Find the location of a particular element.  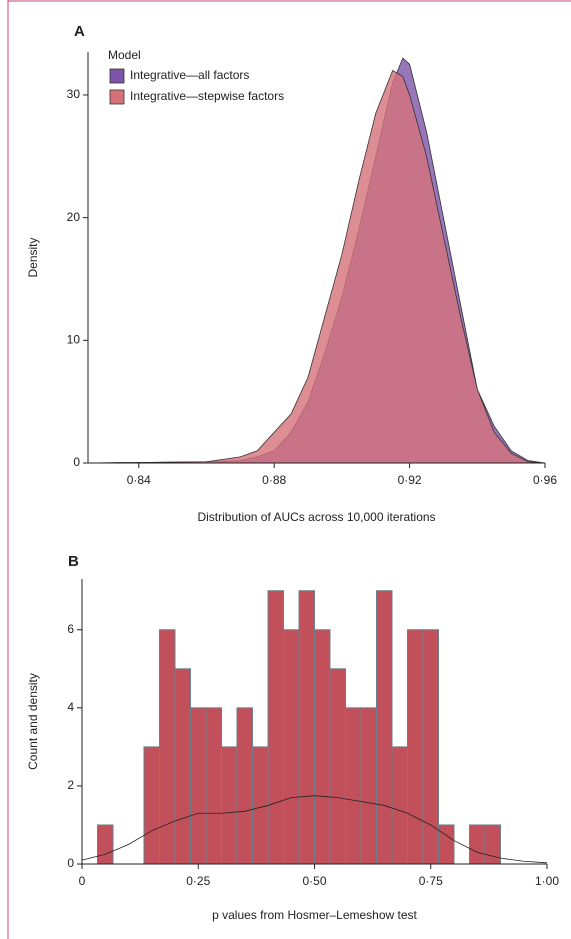

panel-label: B is located at coordinates (73, 561).